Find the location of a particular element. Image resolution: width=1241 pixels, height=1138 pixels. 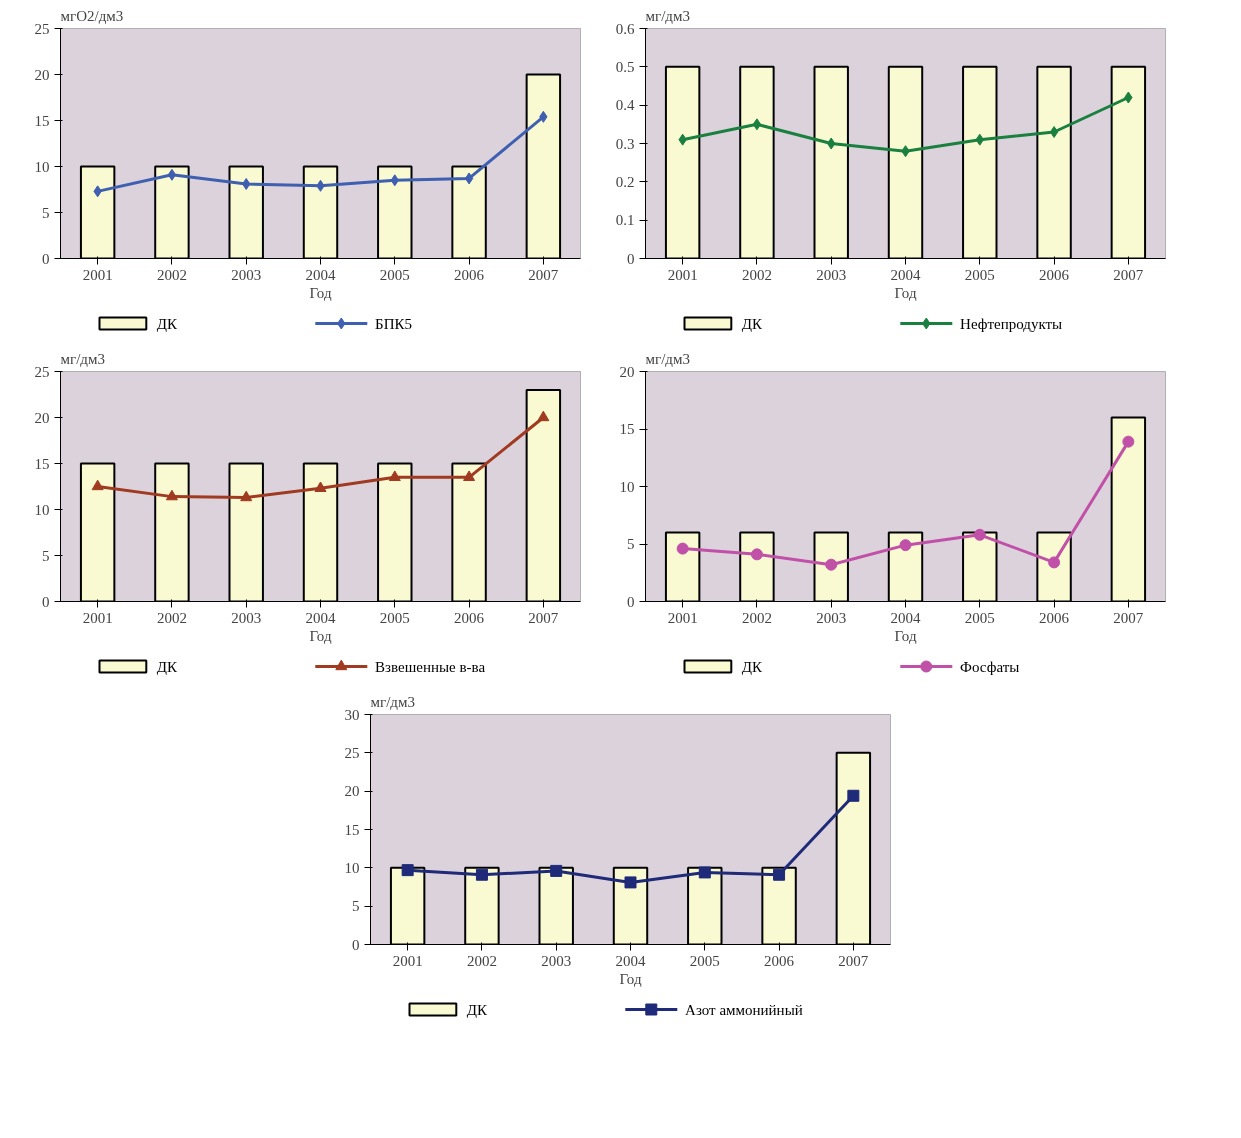

y-tick-label: 0.6 is located at coordinates (625, 28).